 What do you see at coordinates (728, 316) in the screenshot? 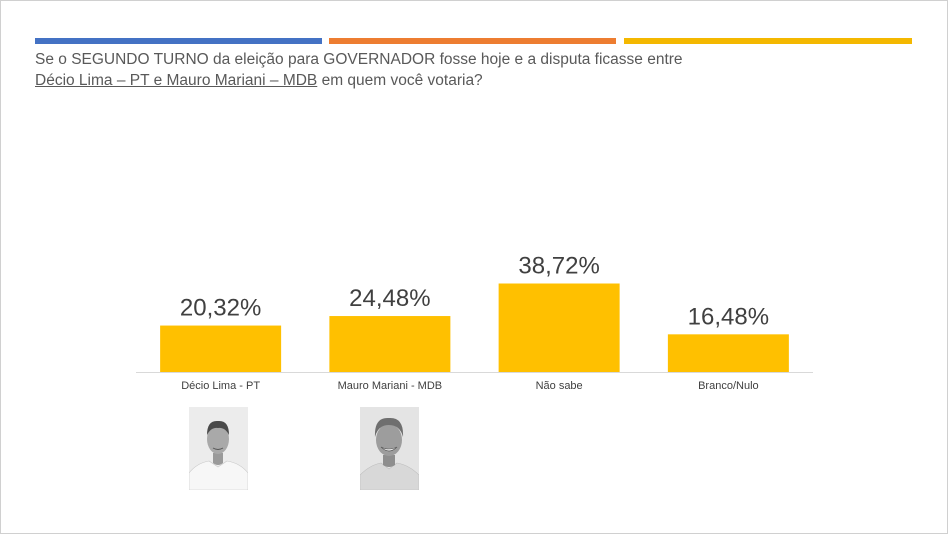
I see `data-label: 16,48%` at bounding box center [728, 316].